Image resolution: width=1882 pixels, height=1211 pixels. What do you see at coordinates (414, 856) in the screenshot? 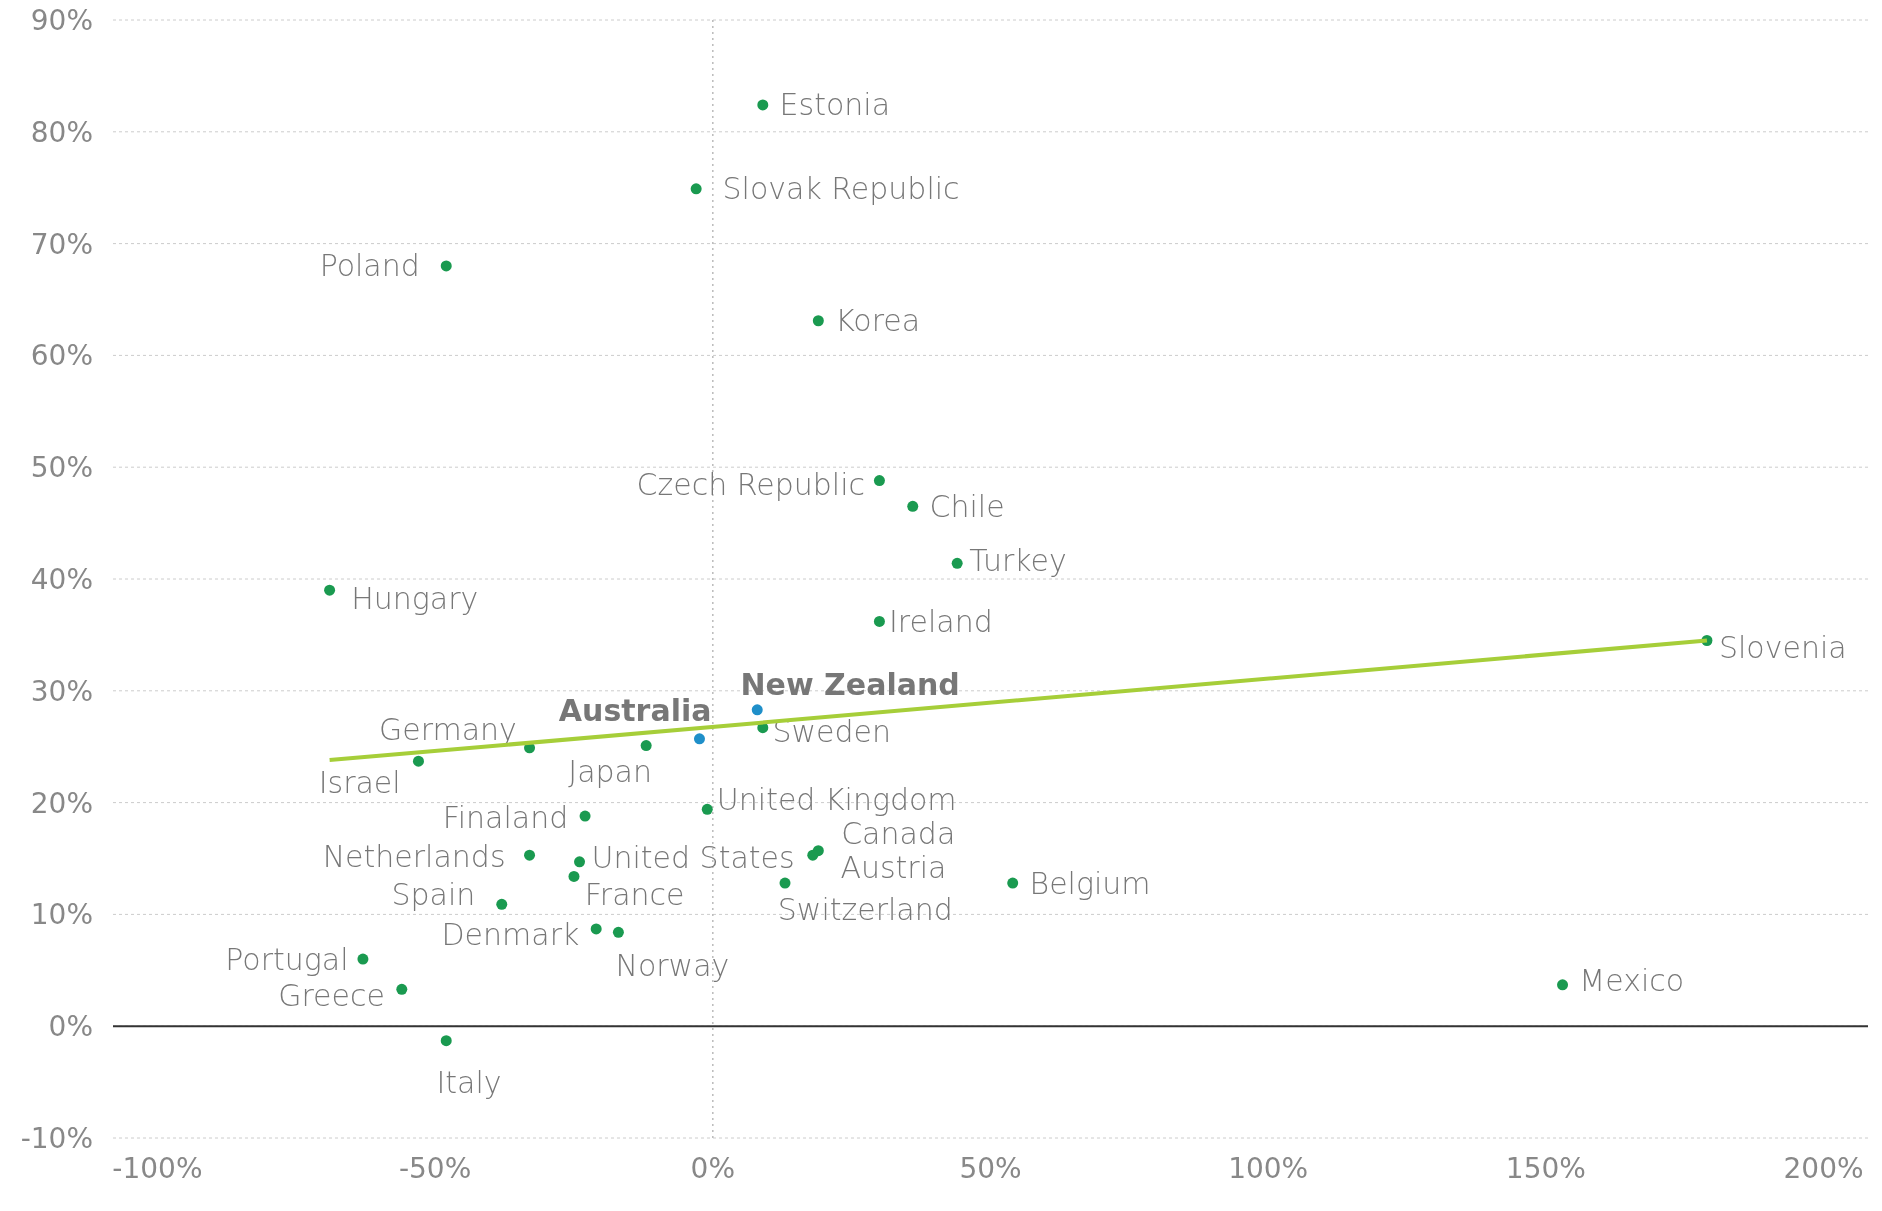
I see `series-label: Netherlands` at bounding box center [414, 856].